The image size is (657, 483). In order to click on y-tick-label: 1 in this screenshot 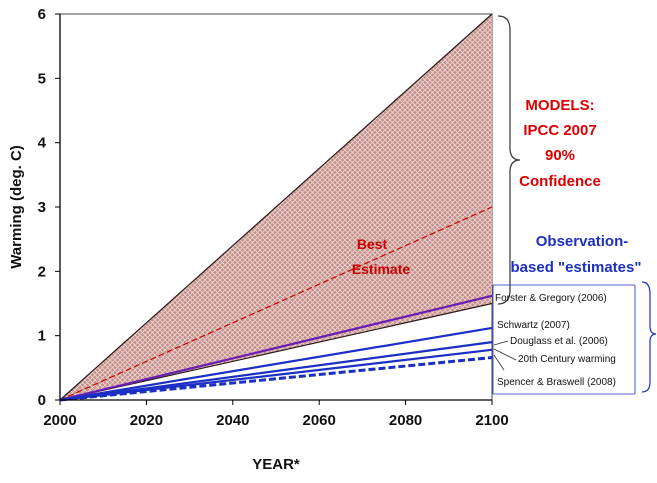, I will do `click(42, 336)`.